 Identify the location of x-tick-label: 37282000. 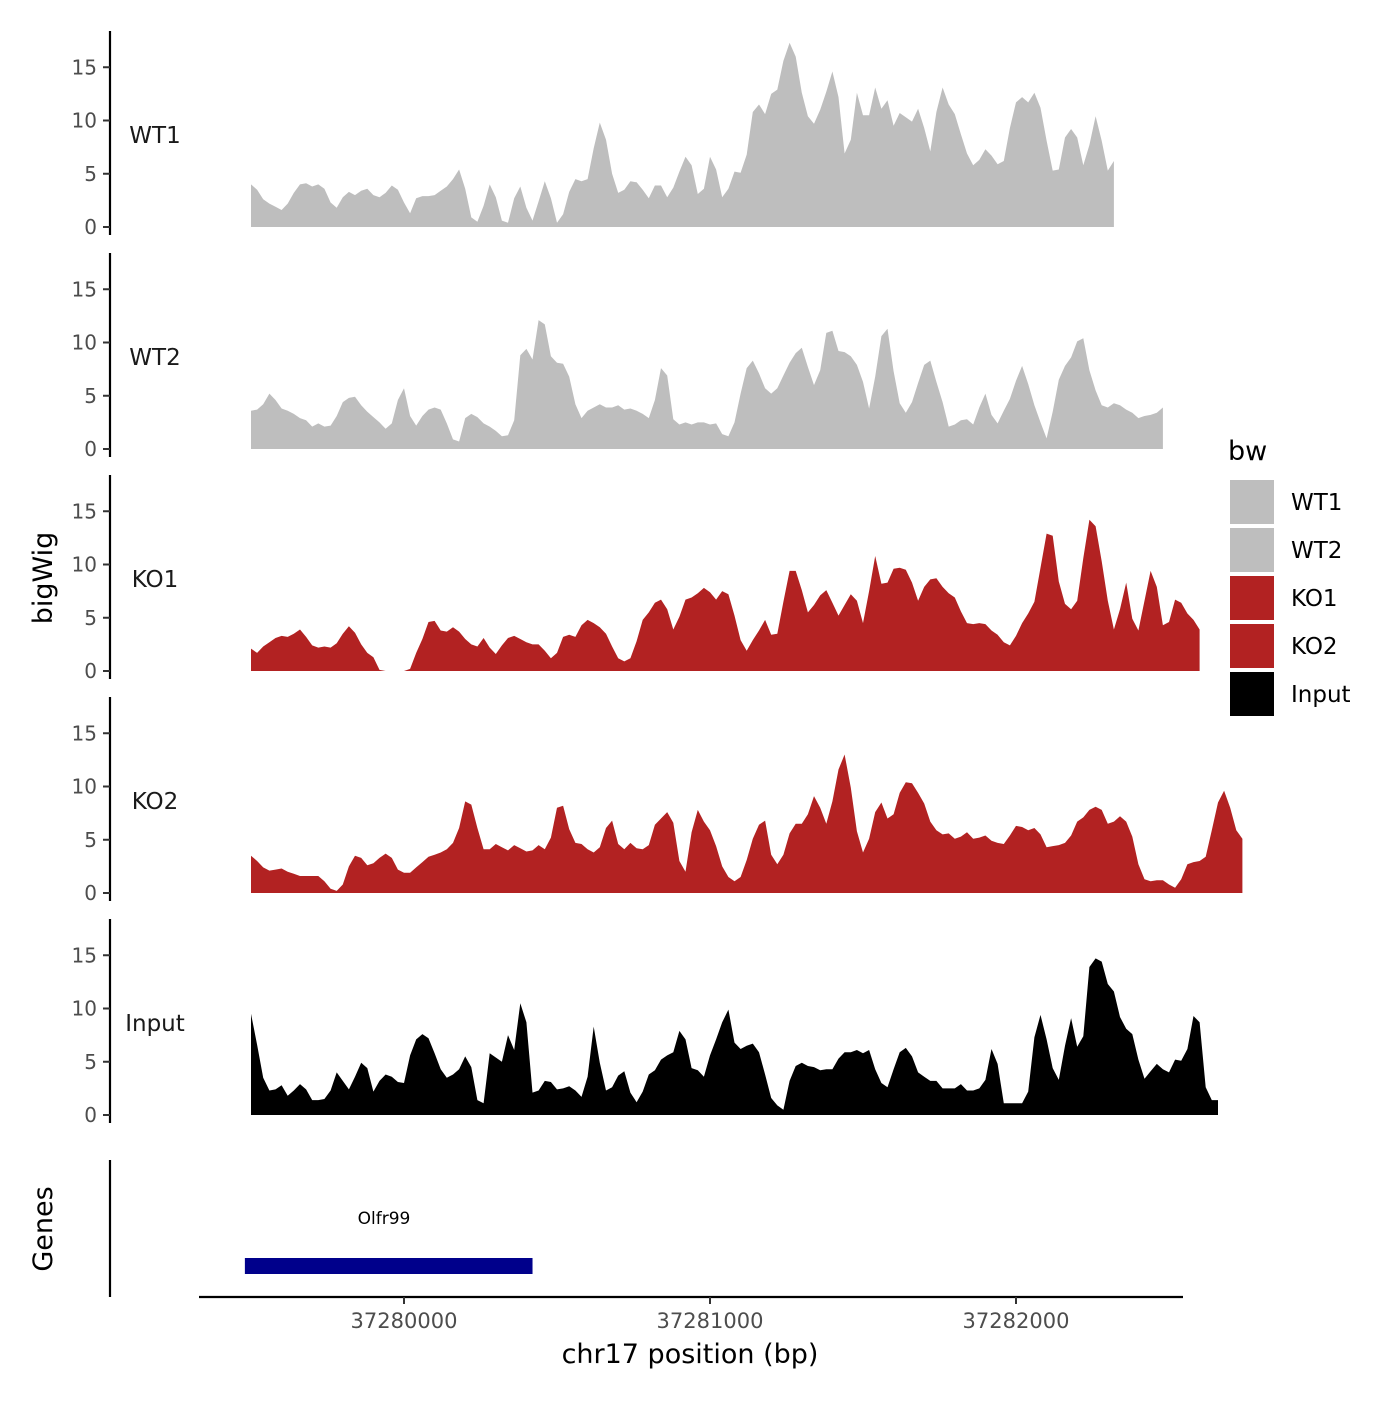
(1016, 1321).